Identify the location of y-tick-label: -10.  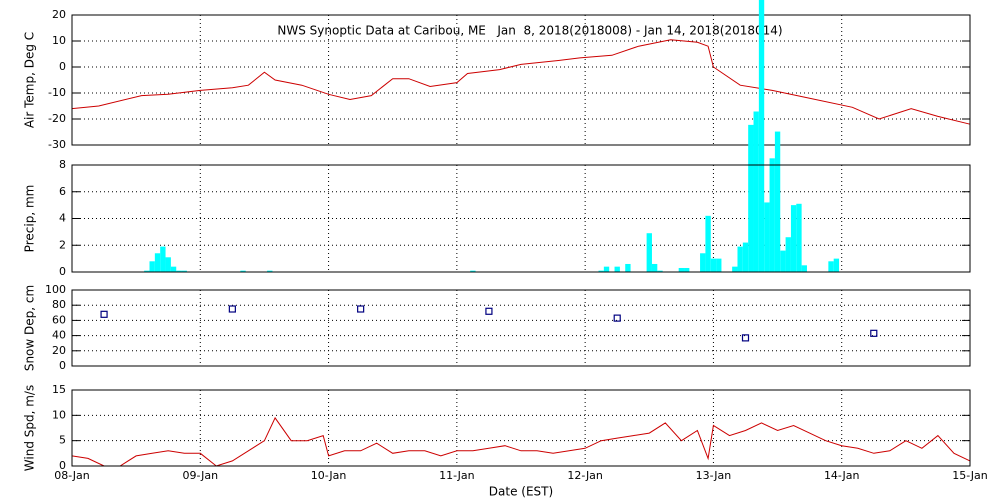
(57, 92).